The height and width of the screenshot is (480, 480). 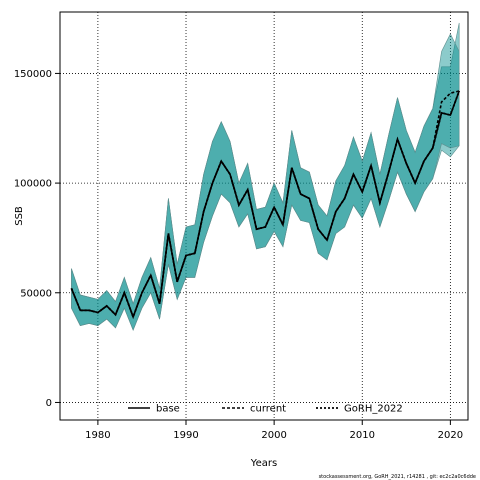 What do you see at coordinates (33, 184) in the screenshot?
I see `y-tick-label: 100000` at bounding box center [33, 184].